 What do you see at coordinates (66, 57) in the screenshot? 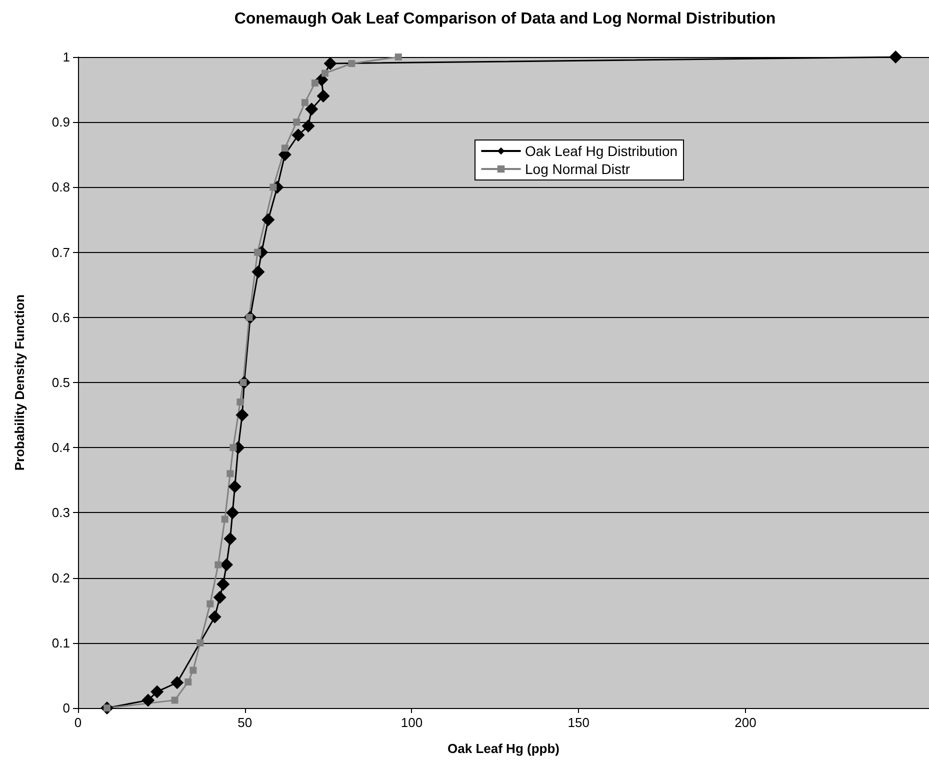
I see `y-tick-label: 1` at bounding box center [66, 57].